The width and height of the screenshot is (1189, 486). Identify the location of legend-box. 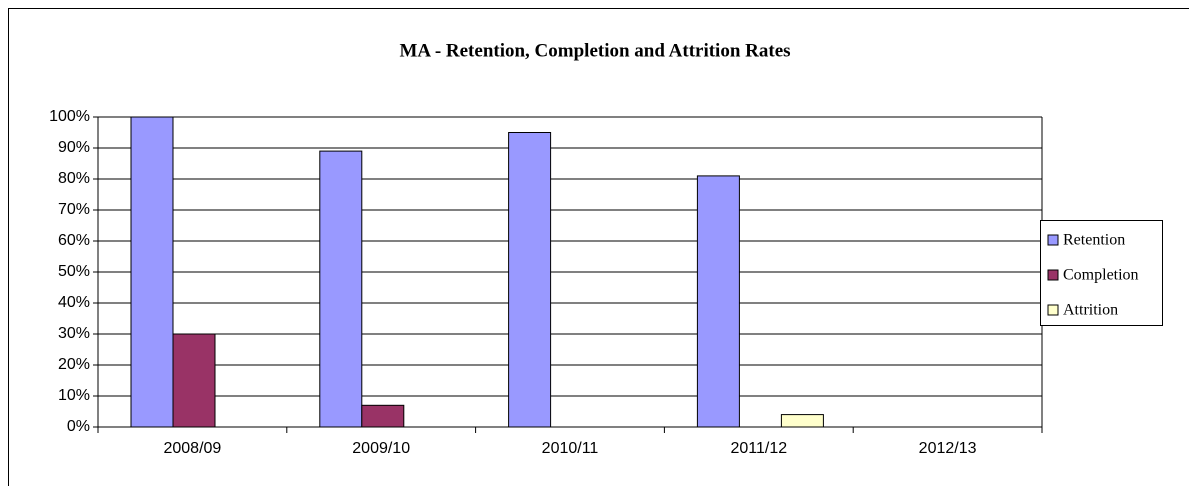
(1101, 273).